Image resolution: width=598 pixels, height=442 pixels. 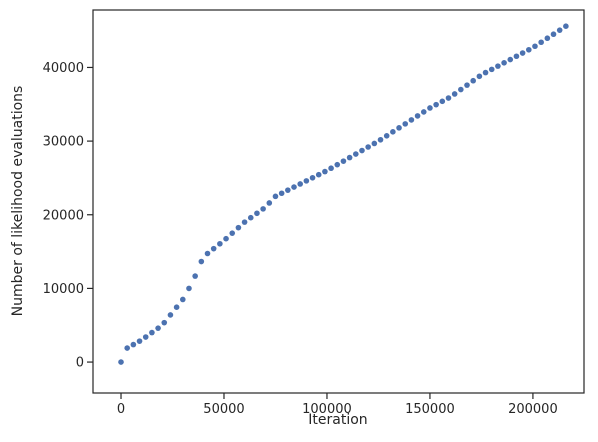 What do you see at coordinates (327, 409) in the screenshot?
I see `x-tick-label: 100000` at bounding box center [327, 409].